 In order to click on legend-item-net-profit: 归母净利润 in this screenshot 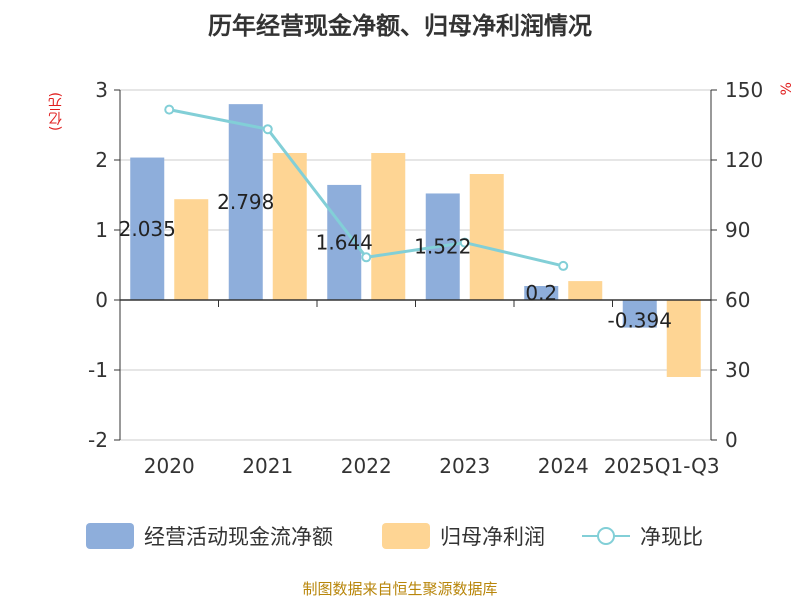, I will do `click(463, 536)`.